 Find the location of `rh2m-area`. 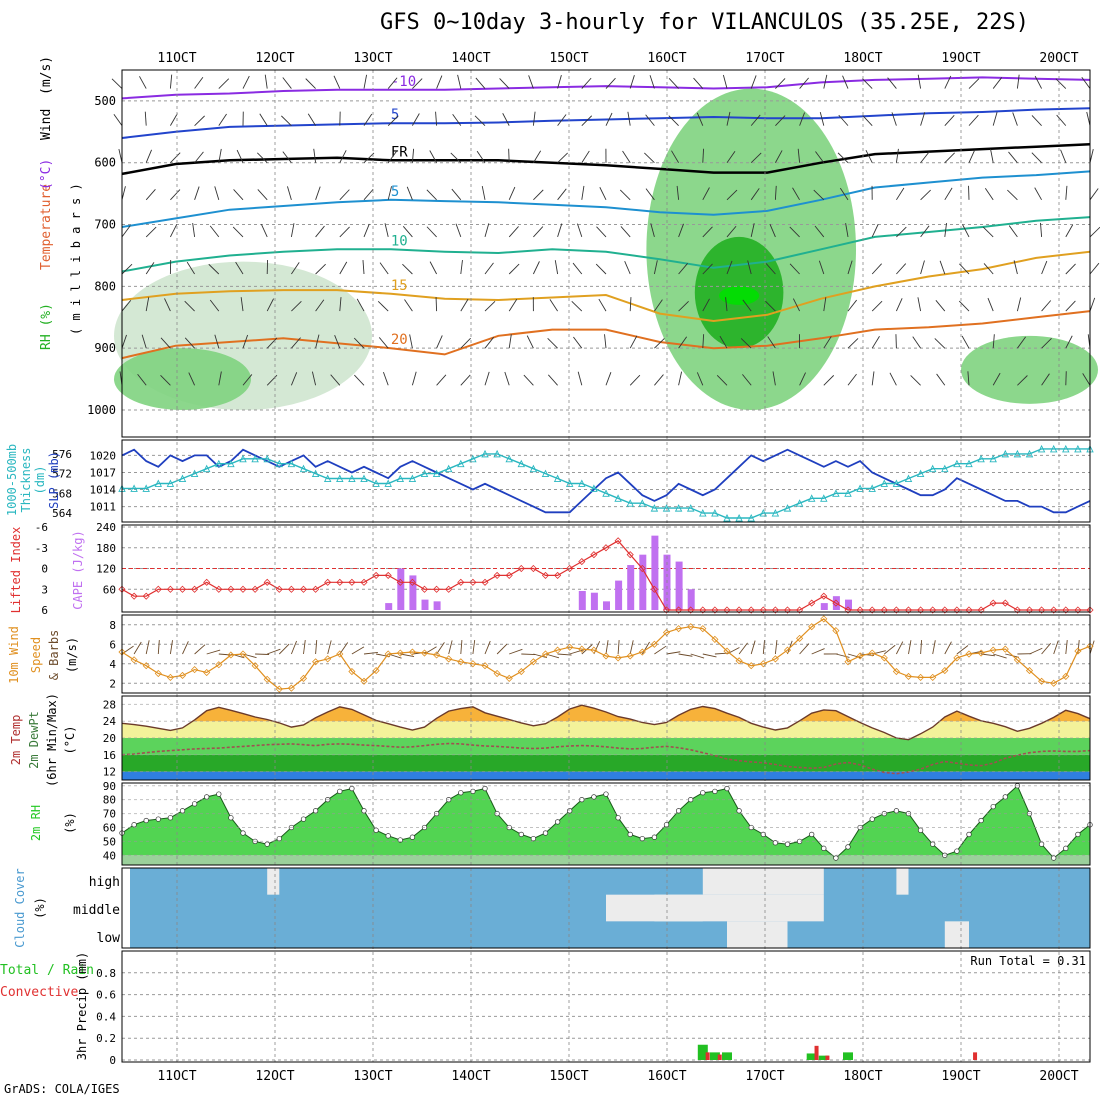

rh2m-area is located at coordinates (606, 822).